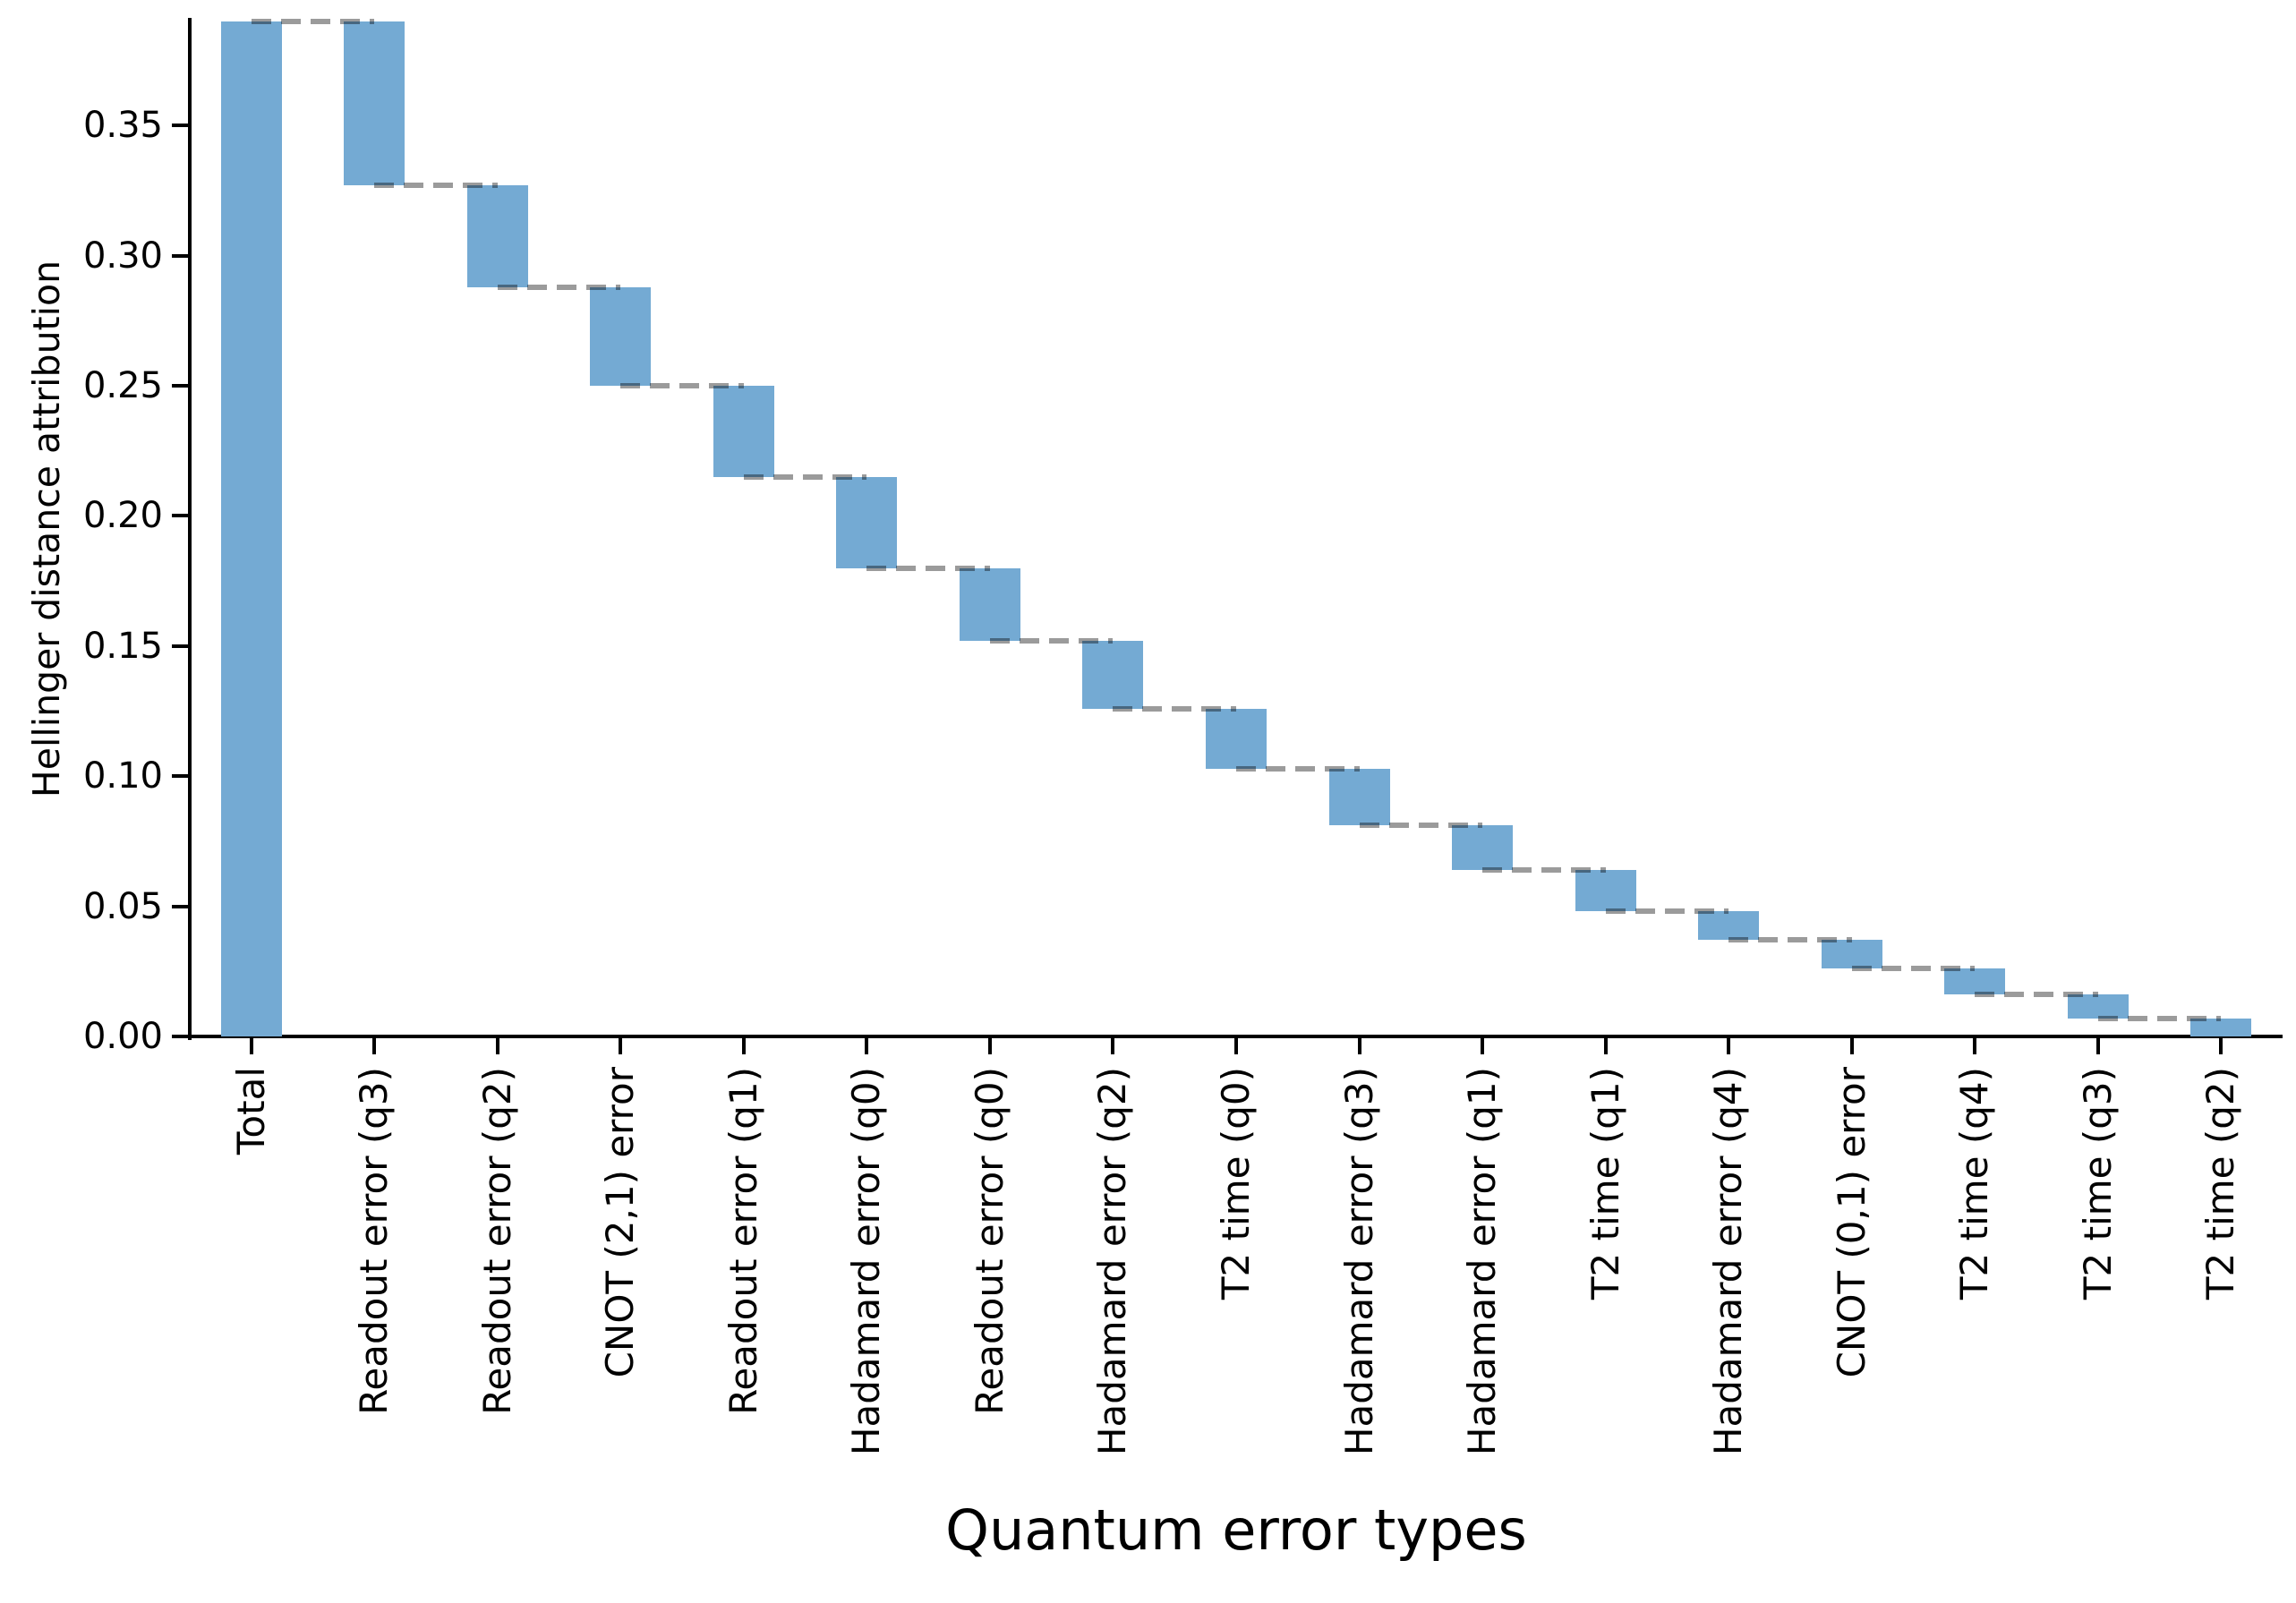  What do you see at coordinates (1235, 1036) in the screenshot?
I see `x-axis-line` at bounding box center [1235, 1036].